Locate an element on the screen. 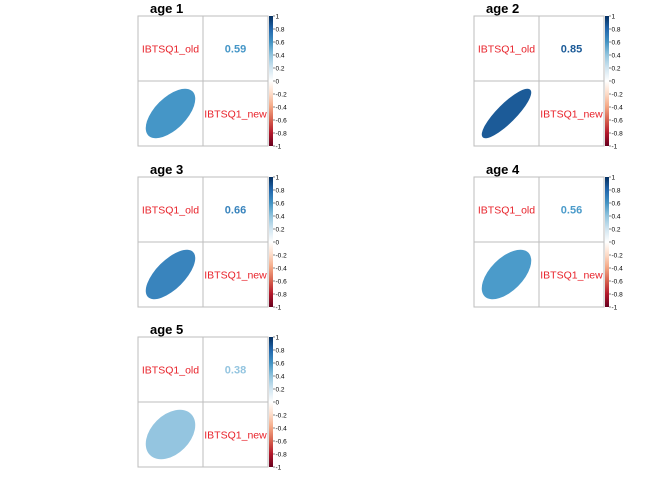  panel-3-colorbar is located at coordinates (271, 242).